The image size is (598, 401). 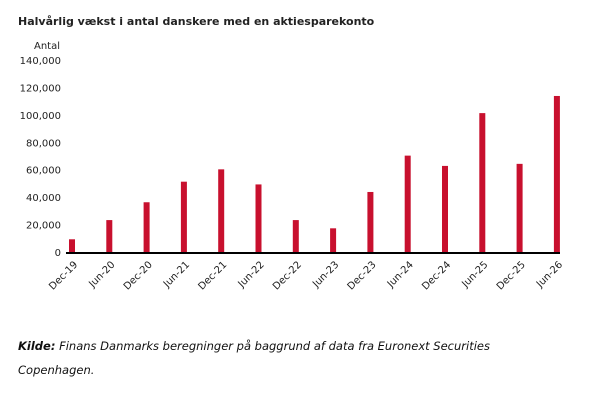 What do you see at coordinates (400, 274) in the screenshot?
I see `x-tick-label: Jun-24` at bounding box center [400, 274].